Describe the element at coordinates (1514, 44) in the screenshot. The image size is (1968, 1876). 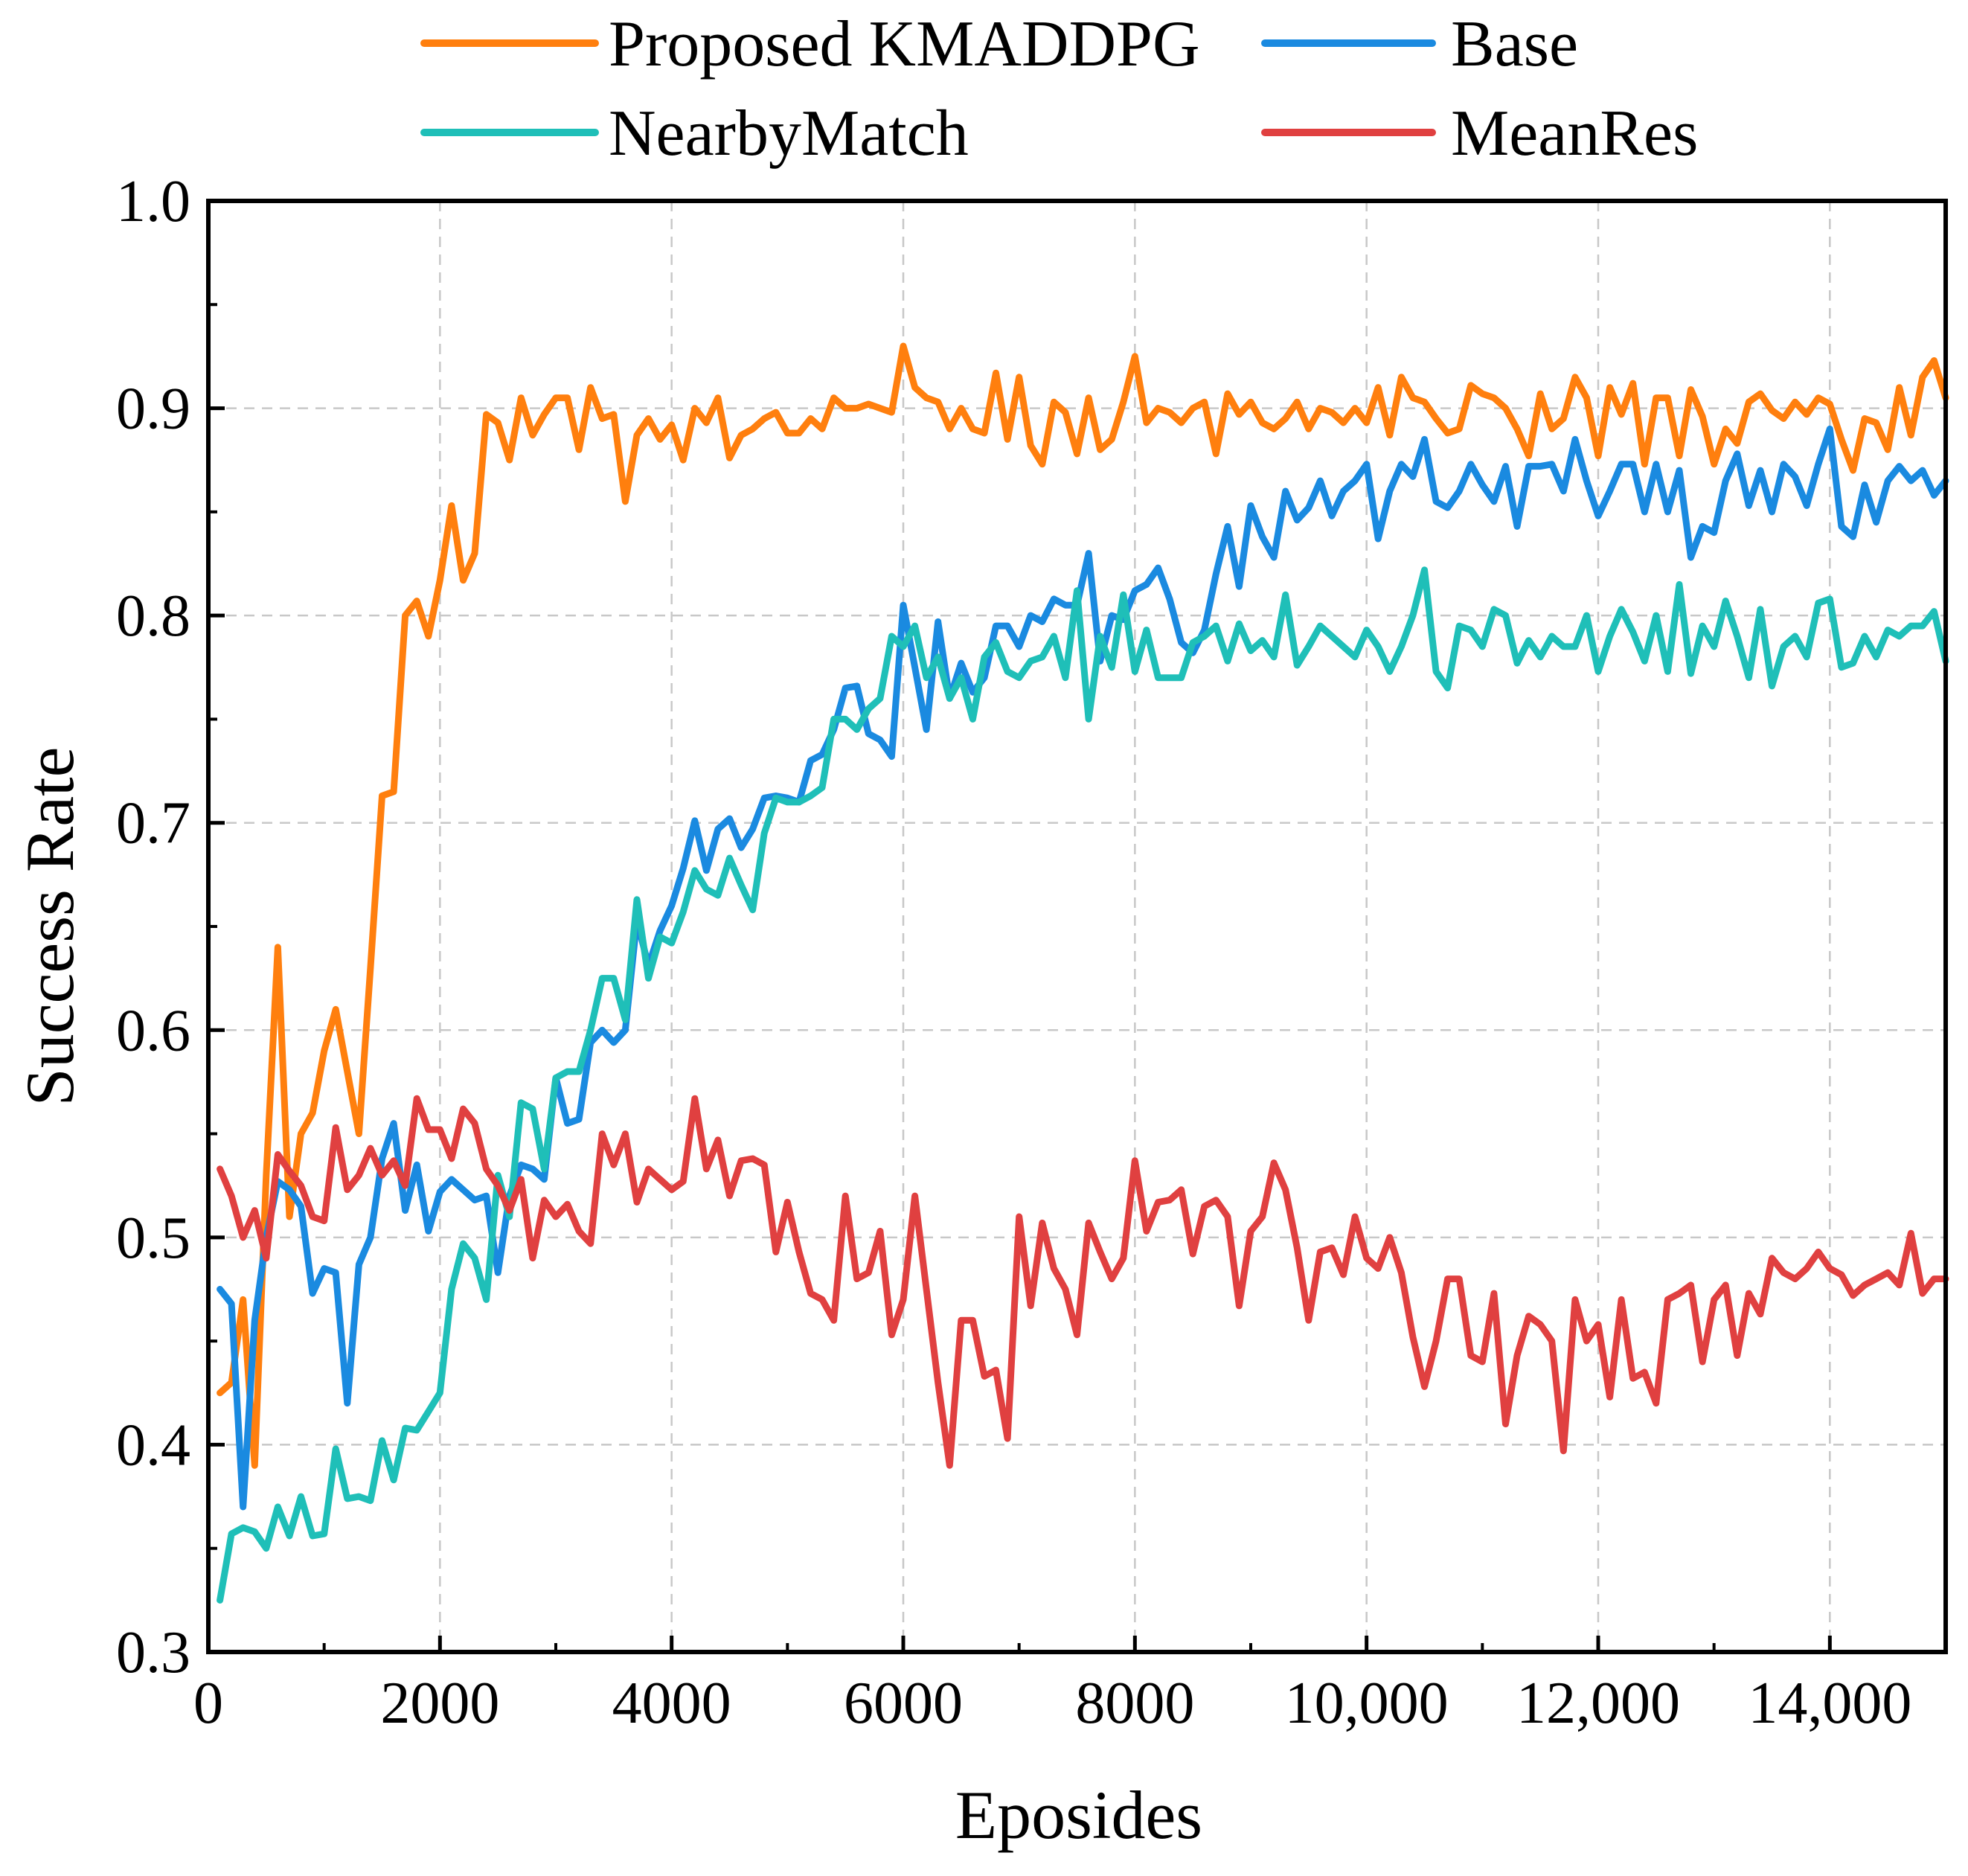
I see `legend-label-base: Base` at that location.